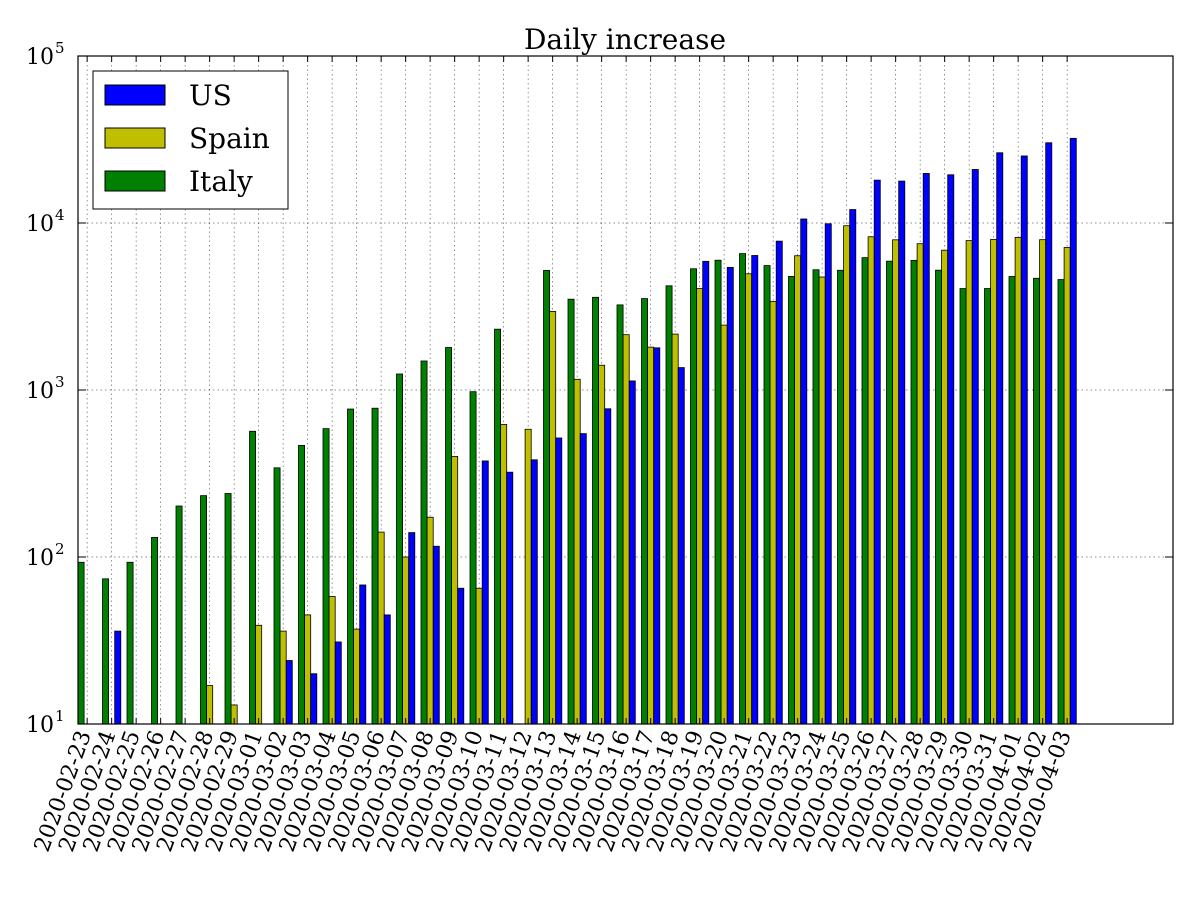 The height and width of the screenshot is (900, 1200). What do you see at coordinates (60, 716) in the screenshot?
I see `y-tick-exponent: 1` at bounding box center [60, 716].